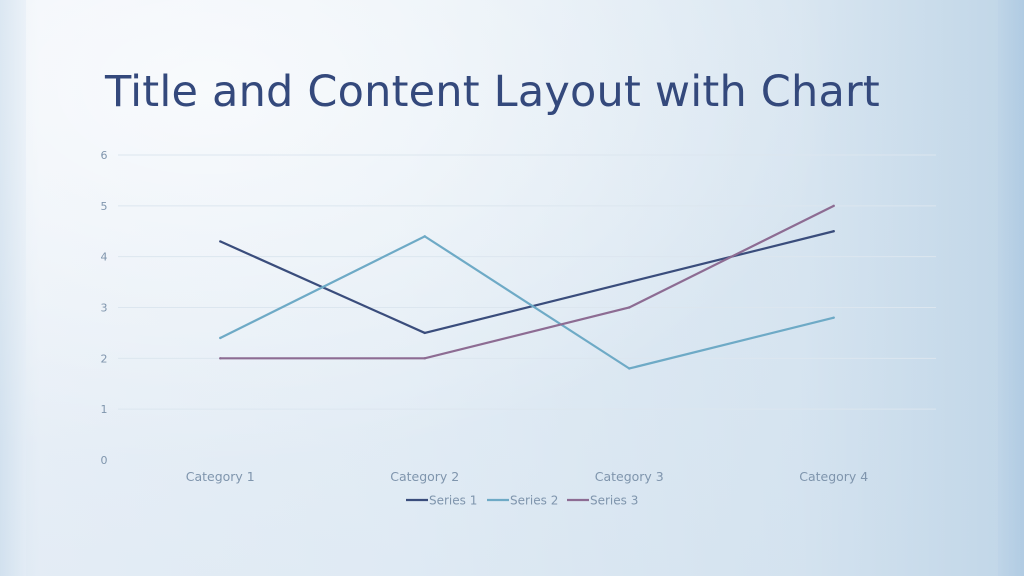  Describe the element at coordinates (104, 155) in the screenshot. I see `y-tick-label: 6` at that location.